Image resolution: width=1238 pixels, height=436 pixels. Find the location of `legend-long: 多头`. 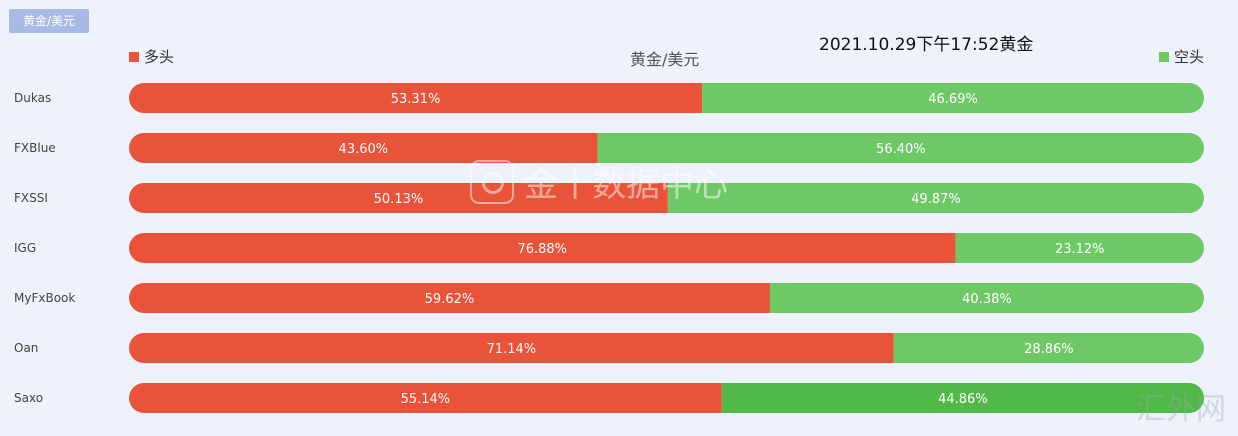

legend-long: 多头 is located at coordinates (151, 56).